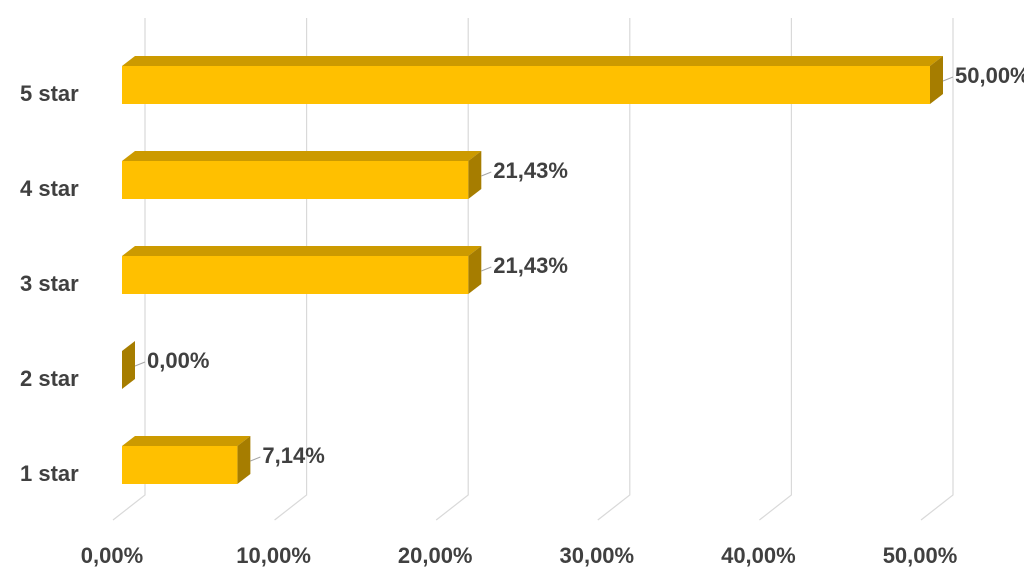 This screenshot has width=1024, height=588. What do you see at coordinates (49, 378) in the screenshot?
I see `y-tick-label: 2 star` at bounding box center [49, 378].